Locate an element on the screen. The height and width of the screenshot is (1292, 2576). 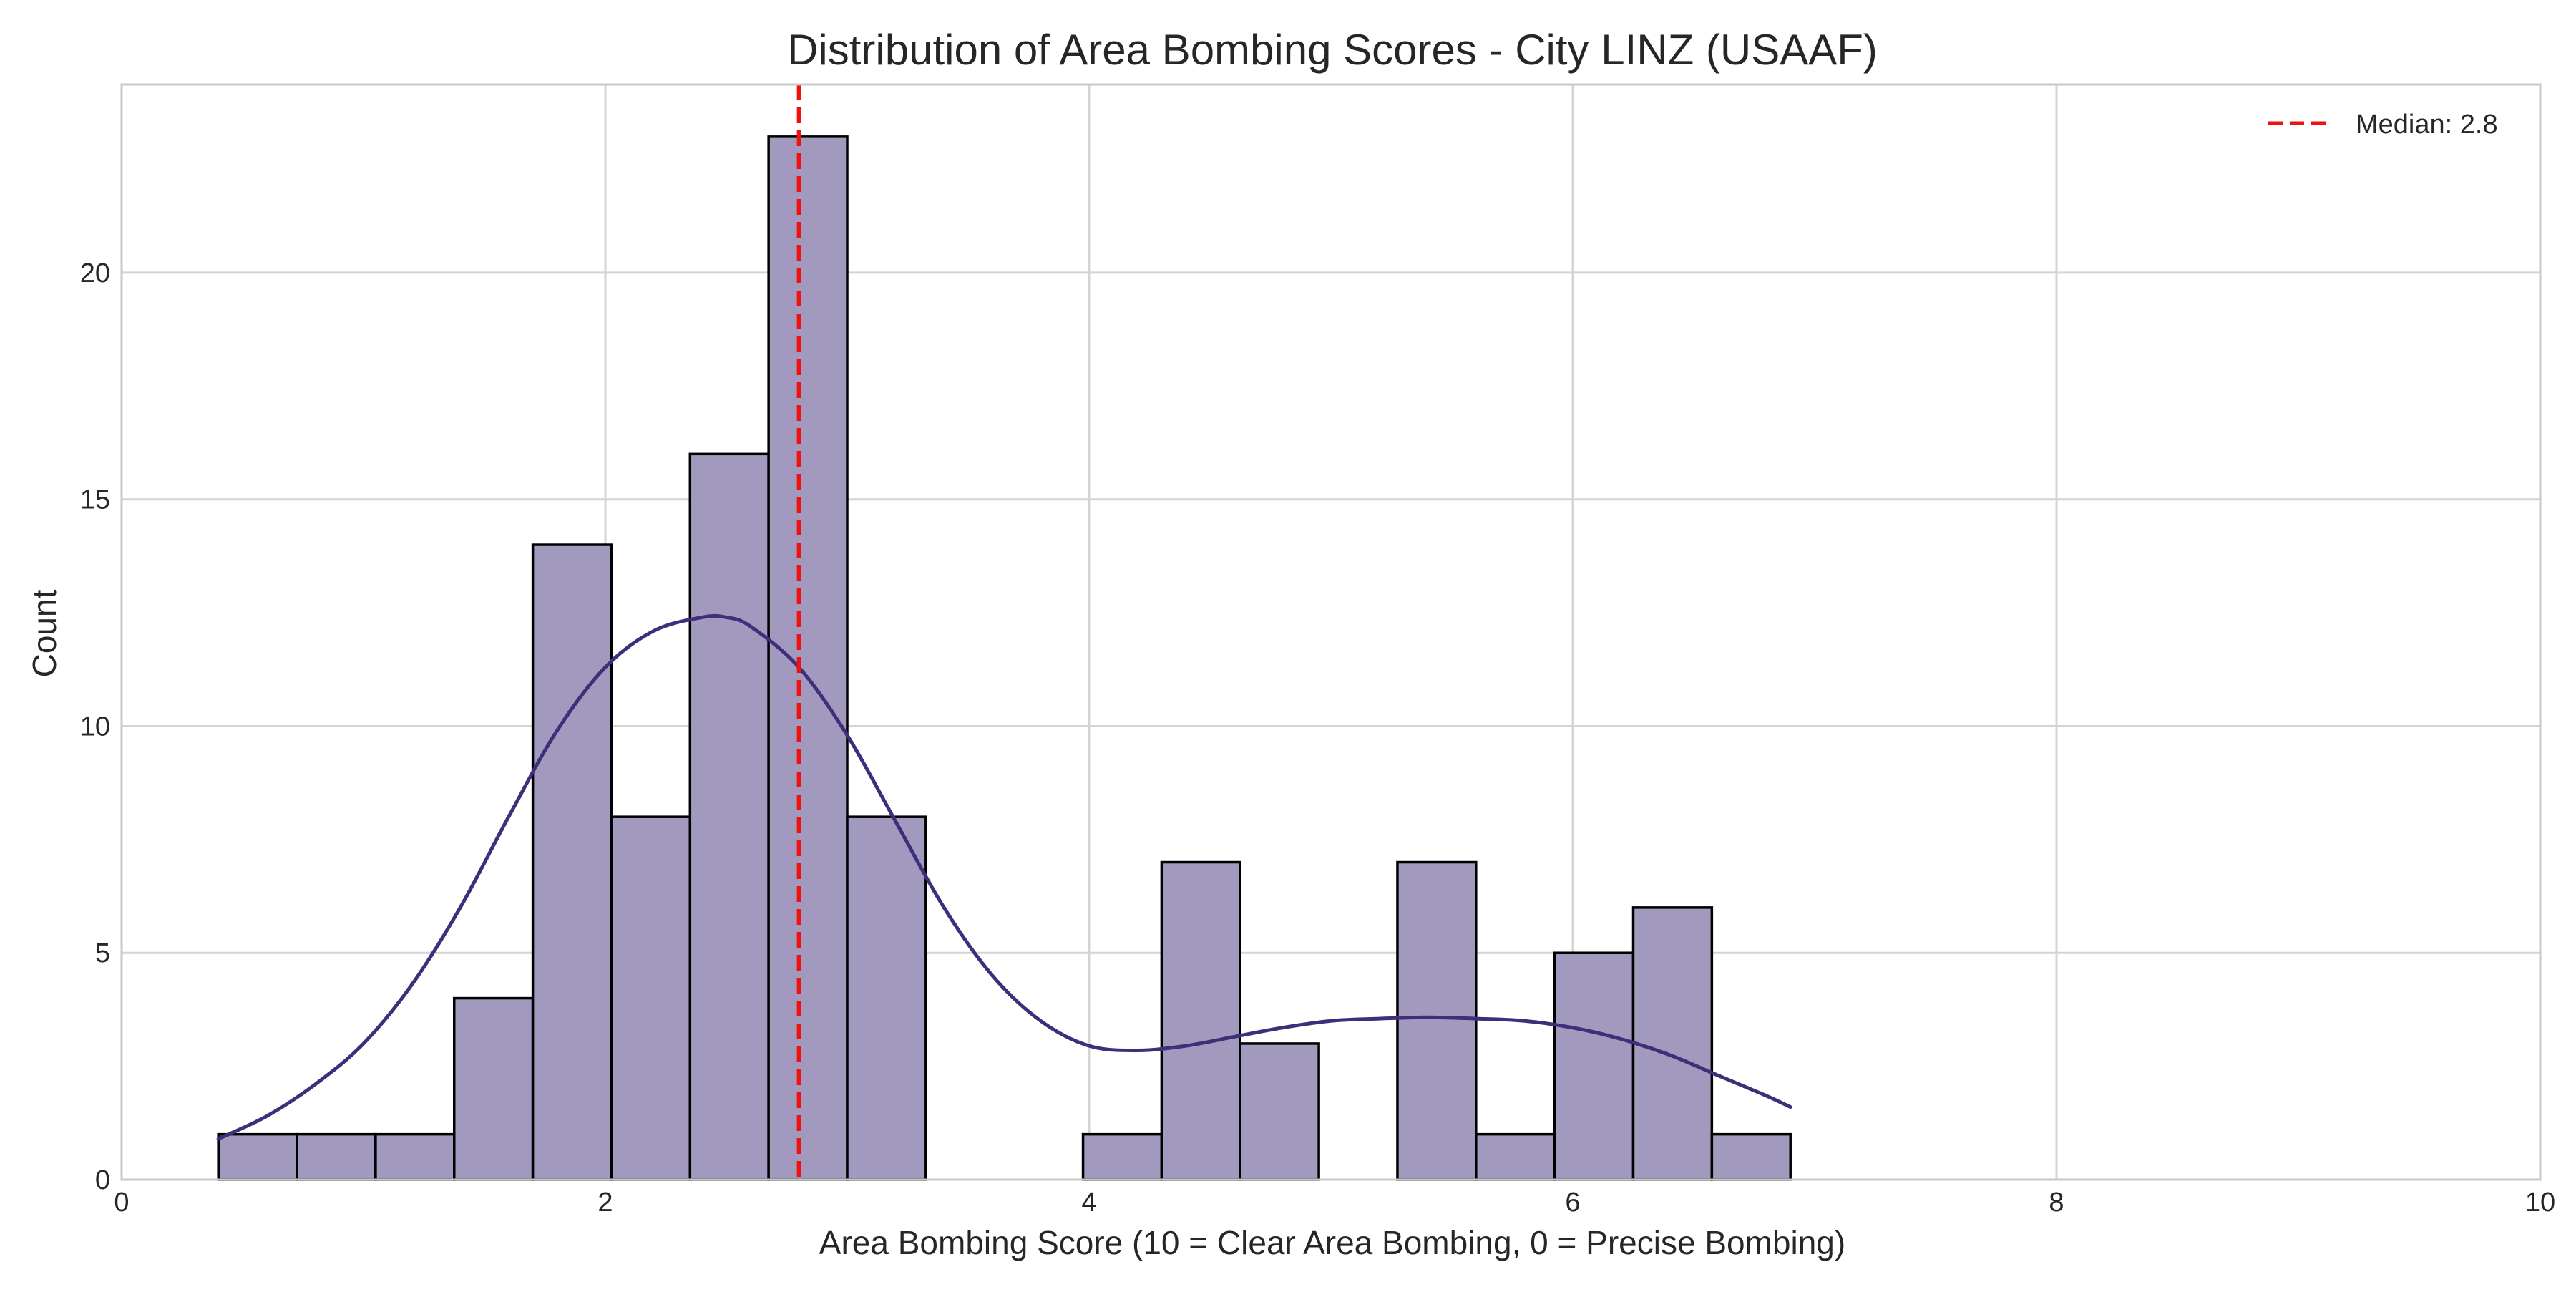
y-tick-label: 10 is located at coordinates (95, 726).